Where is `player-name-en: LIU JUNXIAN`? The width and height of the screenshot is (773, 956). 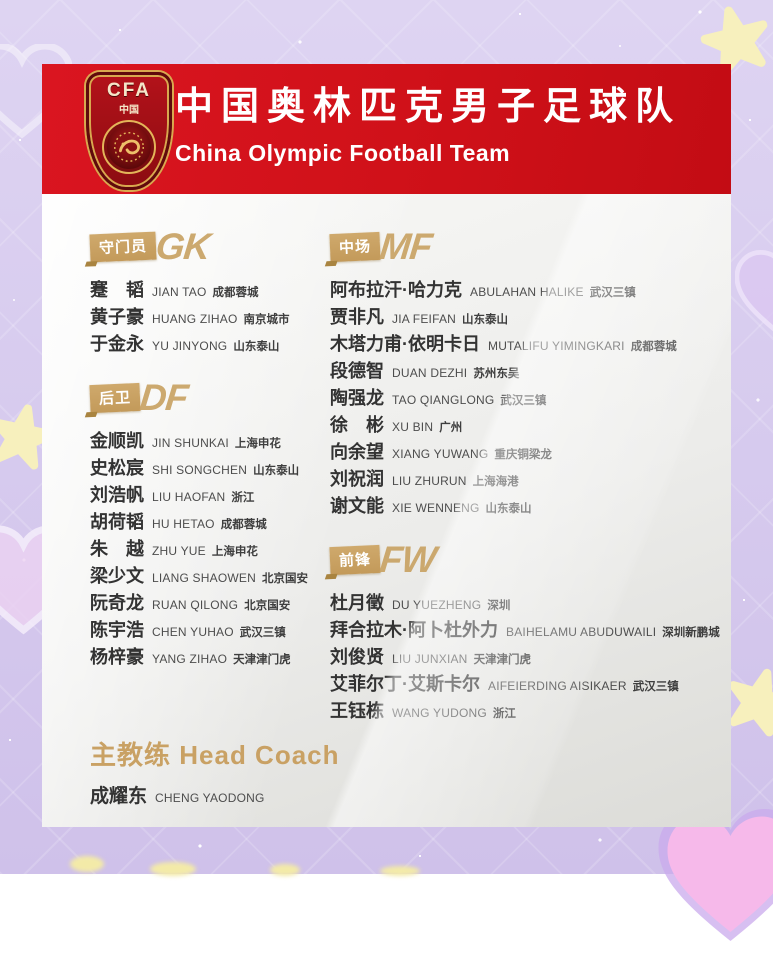 player-name-en: LIU JUNXIAN is located at coordinates (430, 659).